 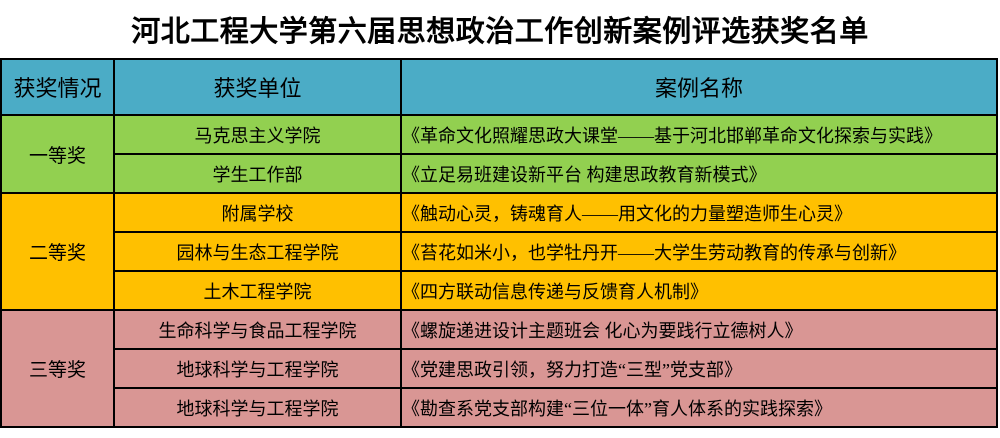 What do you see at coordinates (257, 329) in the screenshot?
I see `unit-cell: 生命科学与食品工程学院` at bounding box center [257, 329].